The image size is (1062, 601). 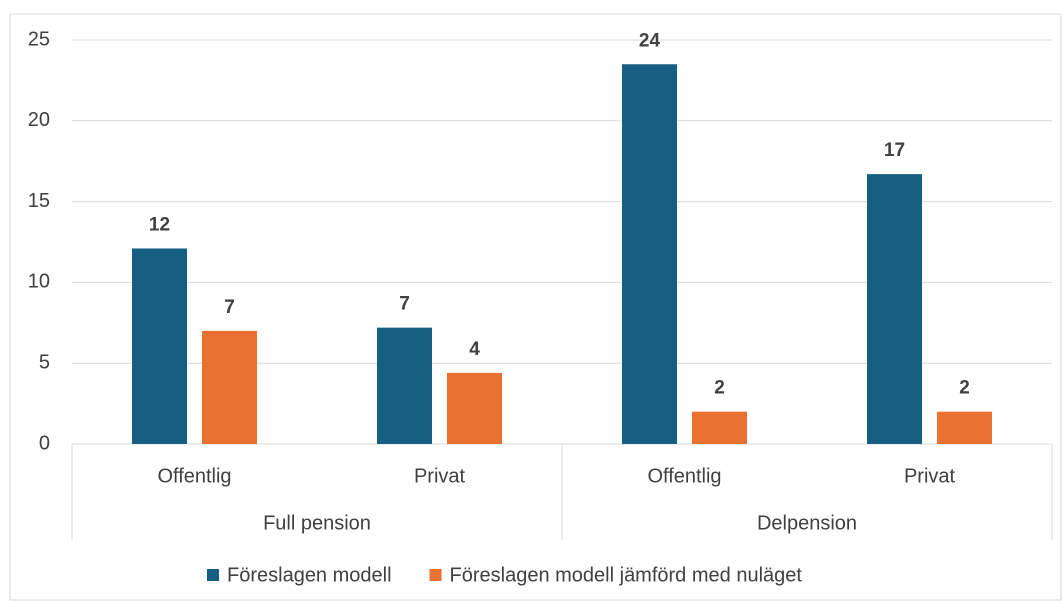 What do you see at coordinates (39, 282) in the screenshot?
I see `y-tick-label: 10` at bounding box center [39, 282].